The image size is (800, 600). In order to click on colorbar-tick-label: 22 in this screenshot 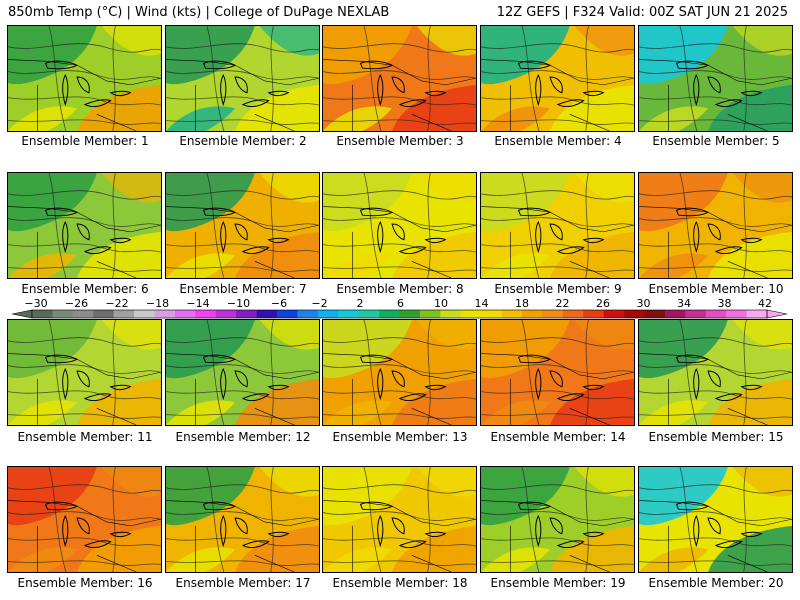, I will do `click(563, 303)`.